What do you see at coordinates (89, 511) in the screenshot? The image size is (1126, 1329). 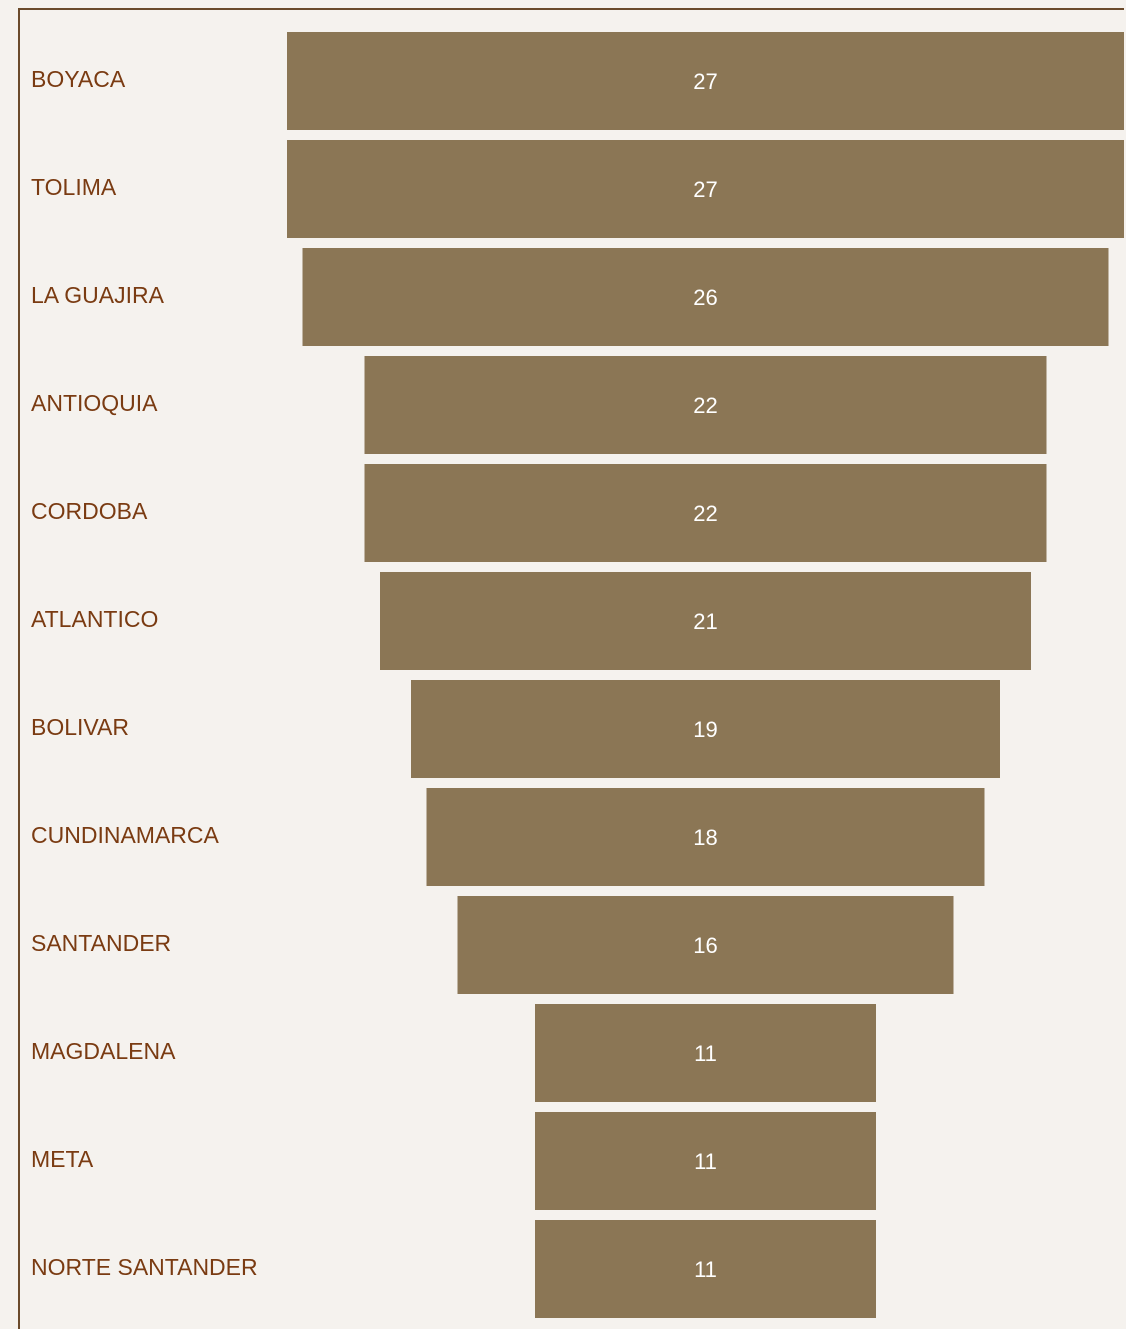 I see `category-label: CORDOBA` at bounding box center [89, 511].